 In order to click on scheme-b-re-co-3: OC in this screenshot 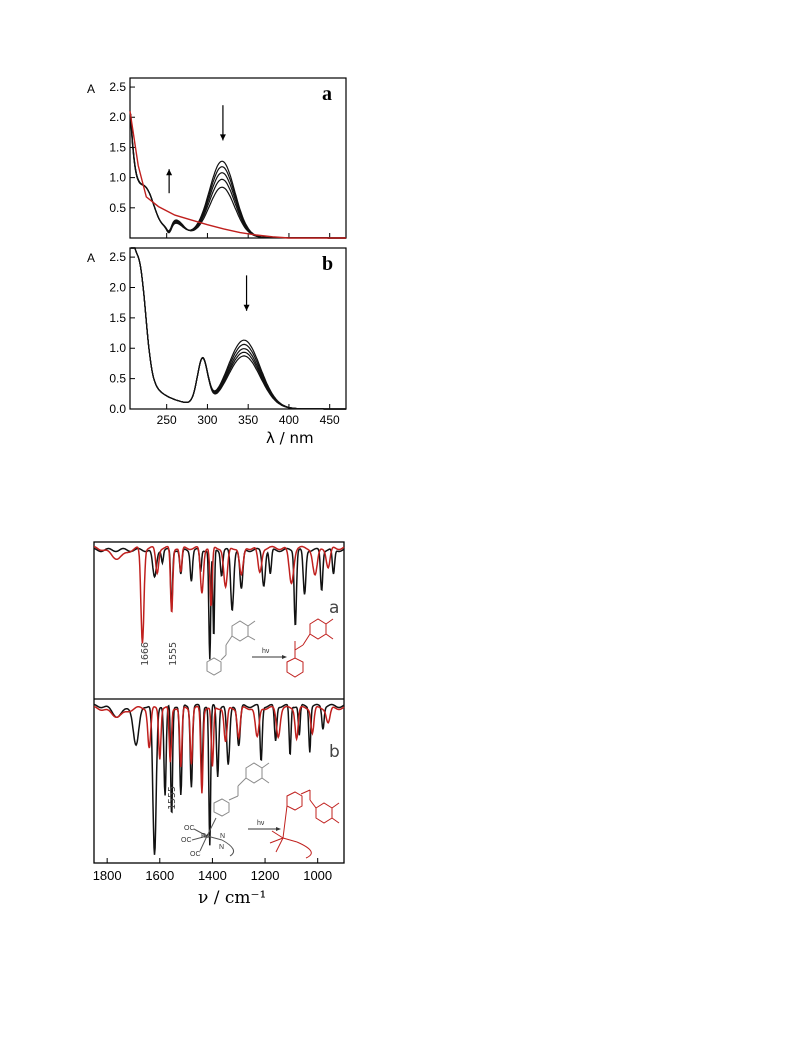, I will do `click(195, 854)`.